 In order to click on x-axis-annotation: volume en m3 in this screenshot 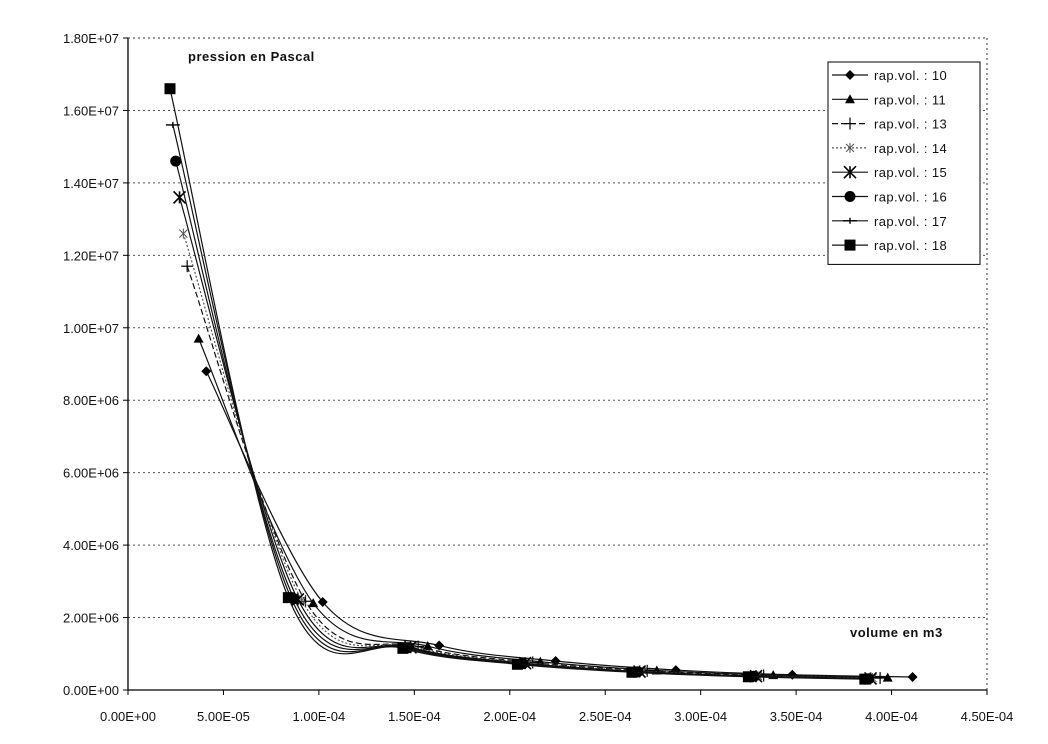, I will do `click(896, 632)`.